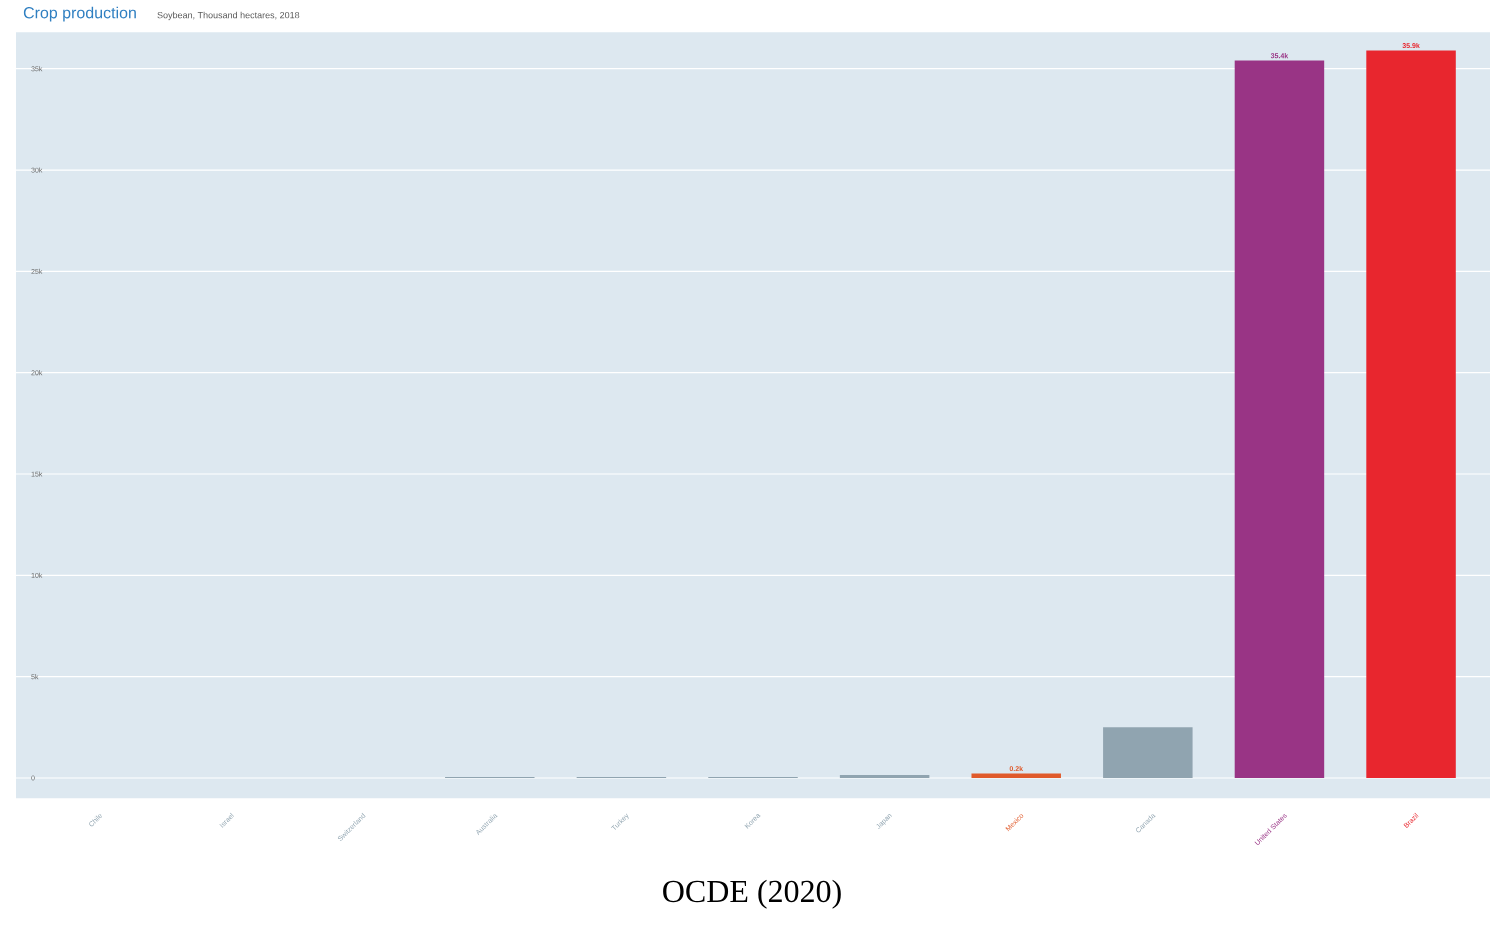 Image resolution: width=1504 pixels, height=930 pixels. What do you see at coordinates (79, 14) in the screenshot?
I see `chart-title: Crop production` at bounding box center [79, 14].